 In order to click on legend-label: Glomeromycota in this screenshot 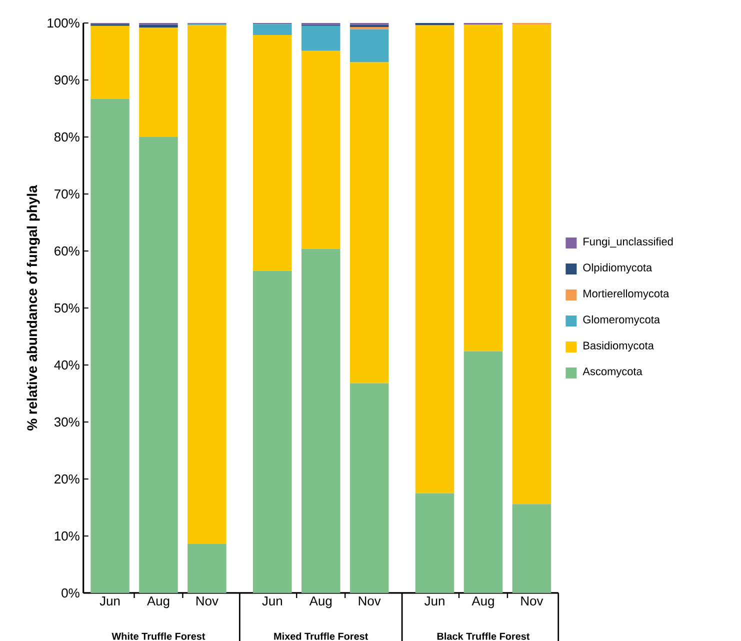, I will do `click(621, 320)`.